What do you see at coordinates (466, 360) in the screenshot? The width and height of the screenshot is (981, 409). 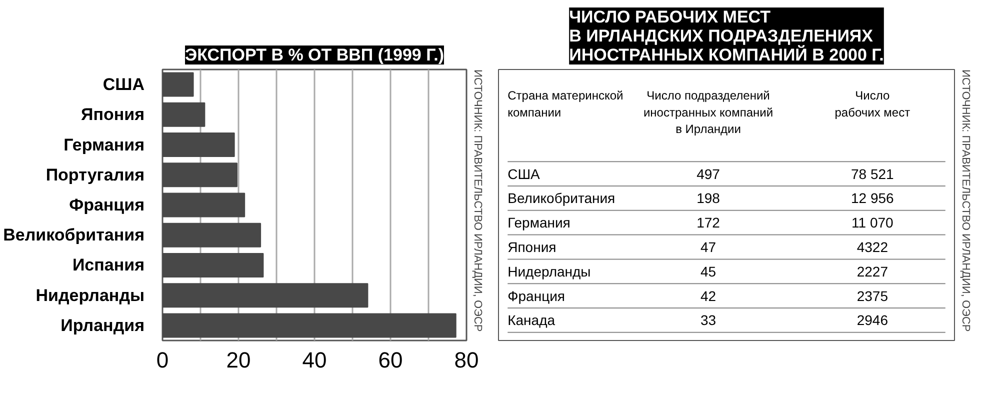 I see `x-tick-label: 80` at bounding box center [466, 360].